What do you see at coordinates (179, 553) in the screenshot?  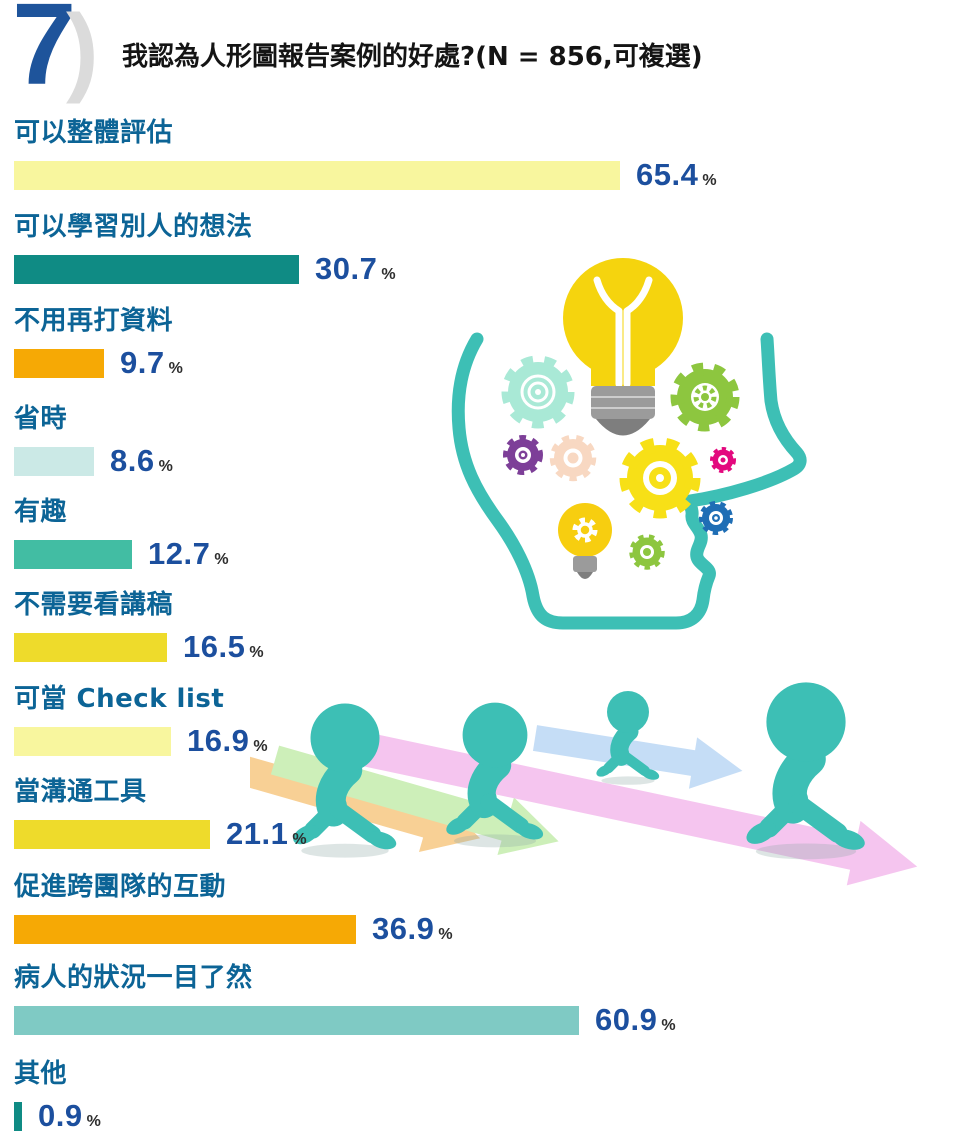 I see `bar-value: 12.7` at bounding box center [179, 553].